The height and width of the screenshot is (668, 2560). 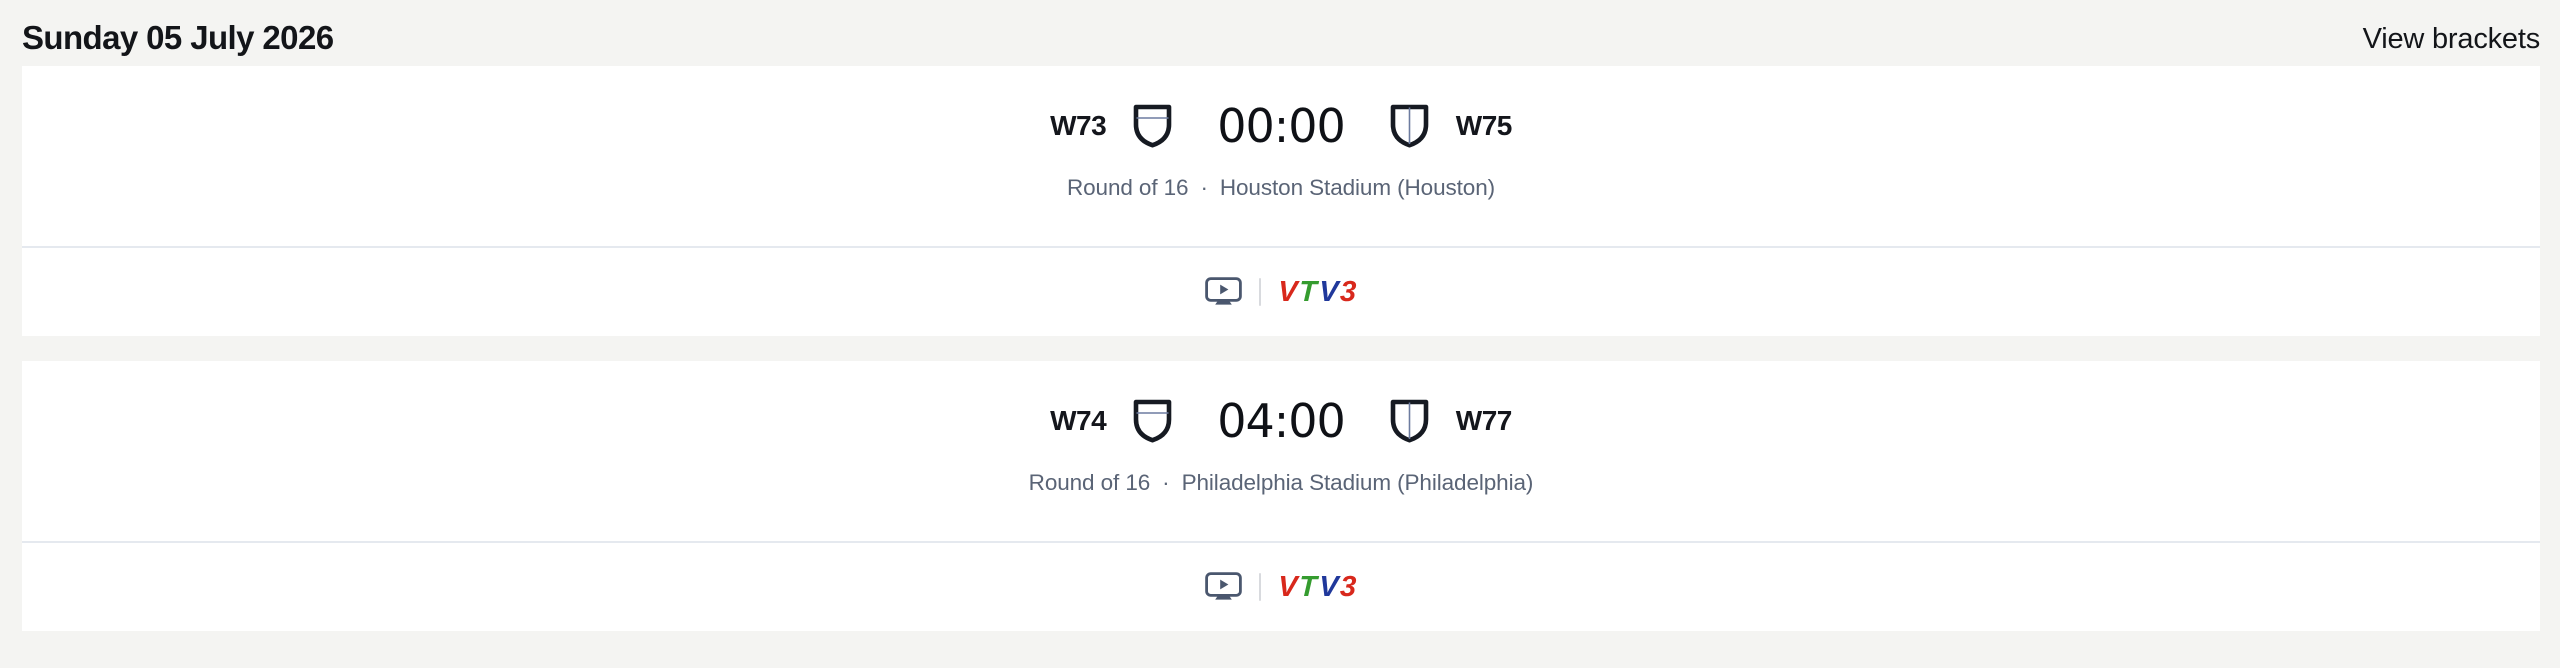 I want to click on home-team-code: W74, so click(x=1078, y=420).